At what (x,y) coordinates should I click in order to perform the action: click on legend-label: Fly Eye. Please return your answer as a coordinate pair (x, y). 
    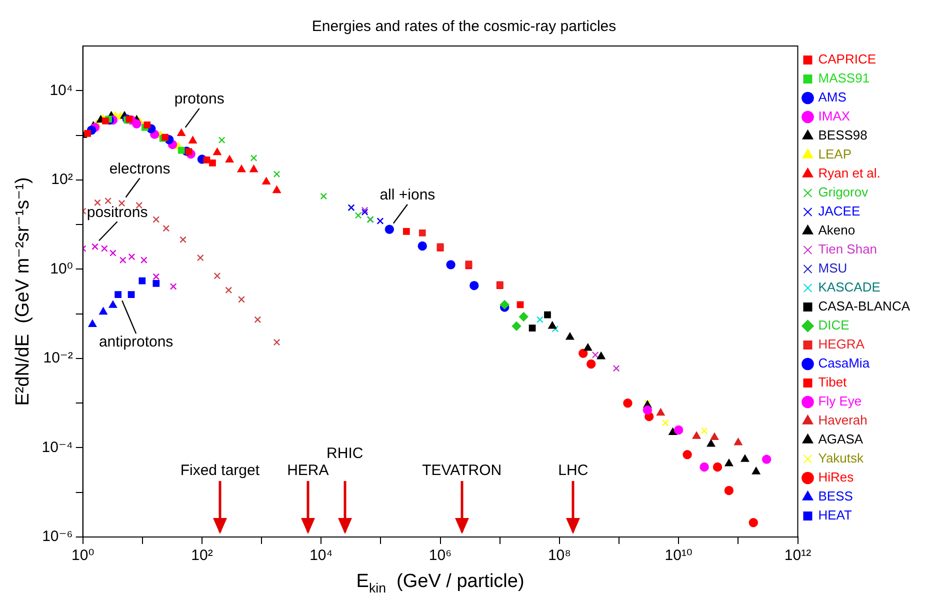
    Looking at the image, I should click on (840, 401).